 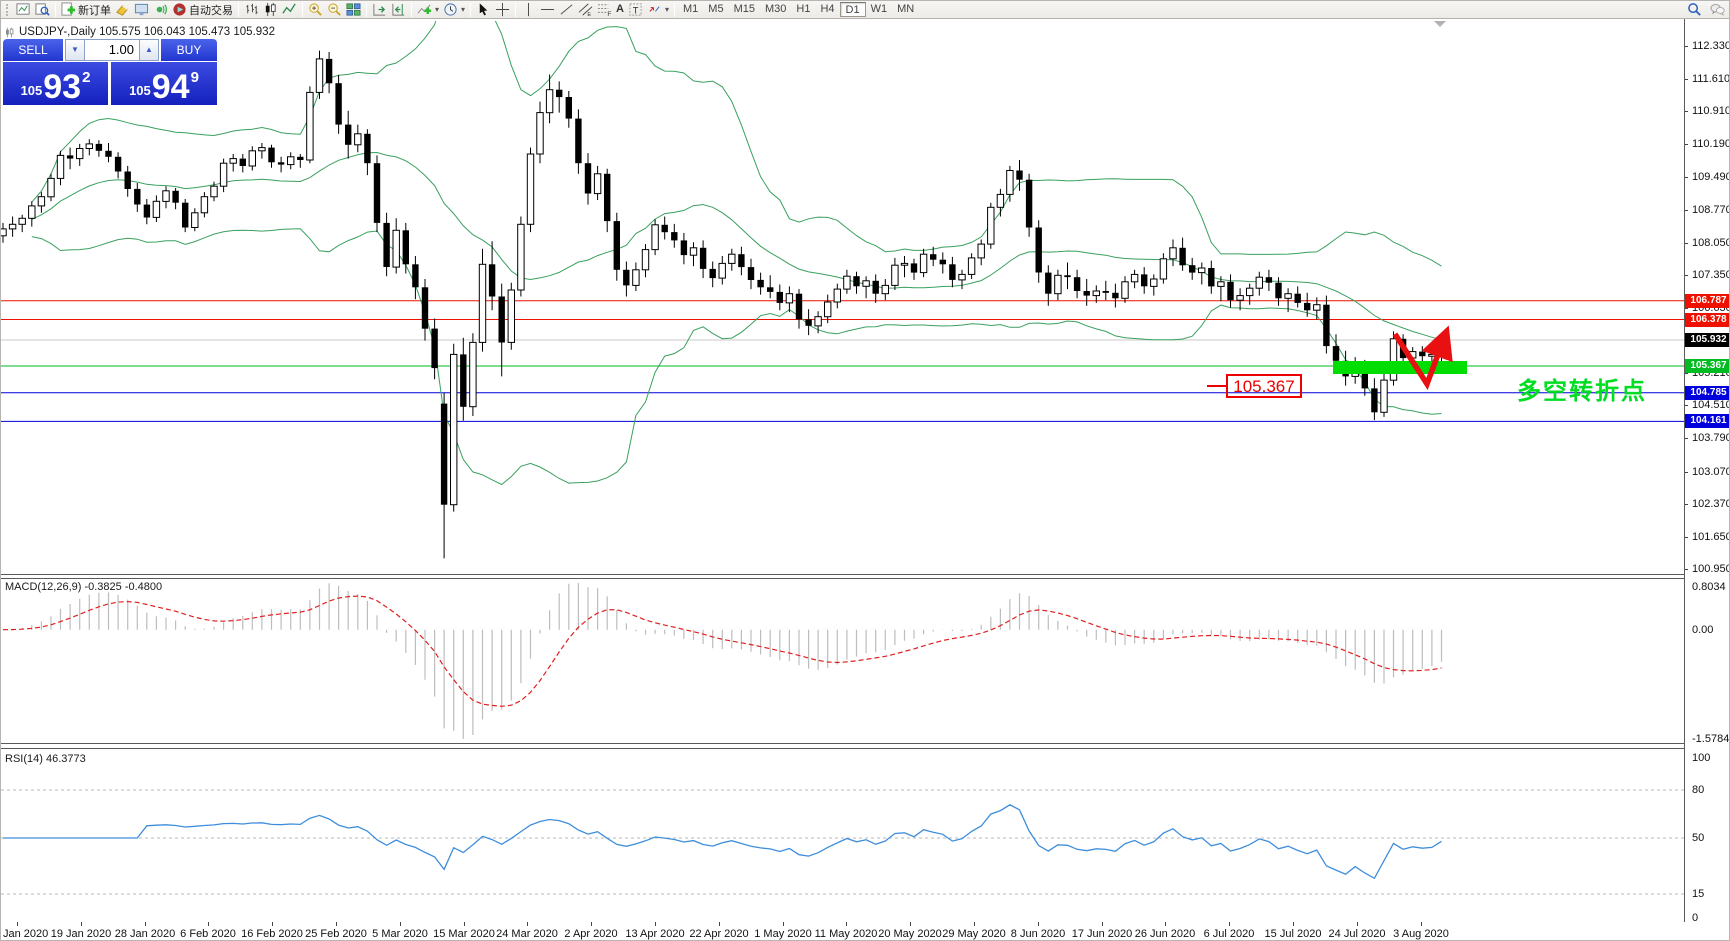 What do you see at coordinates (86, 77) in the screenshot?
I see `sell-price-pip: 2` at bounding box center [86, 77].